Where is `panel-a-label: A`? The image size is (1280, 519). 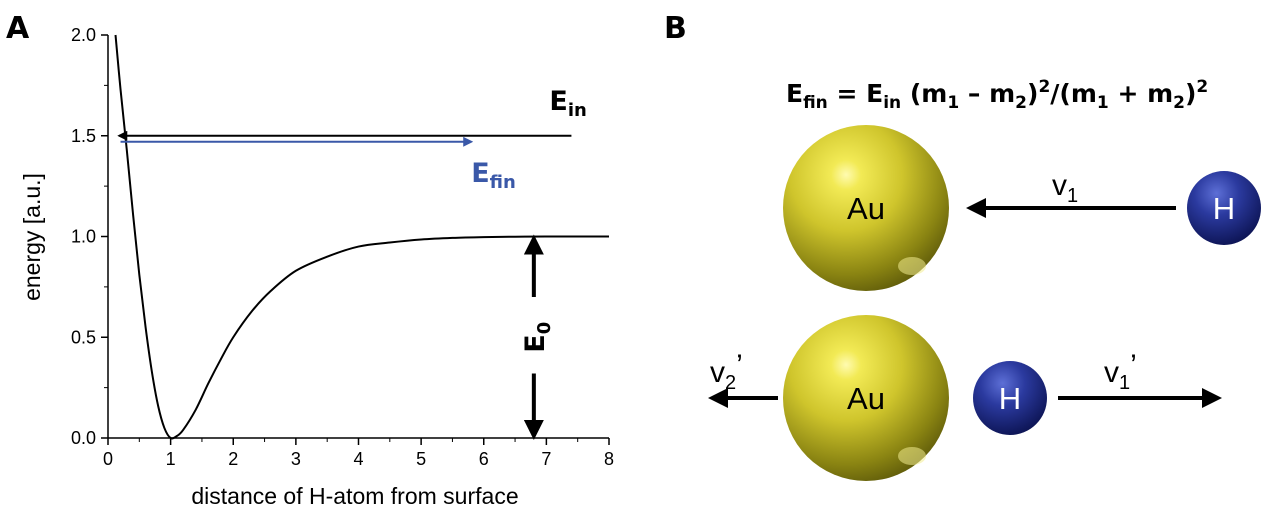
panel-a-label: A is located at coordinates (18, 28).